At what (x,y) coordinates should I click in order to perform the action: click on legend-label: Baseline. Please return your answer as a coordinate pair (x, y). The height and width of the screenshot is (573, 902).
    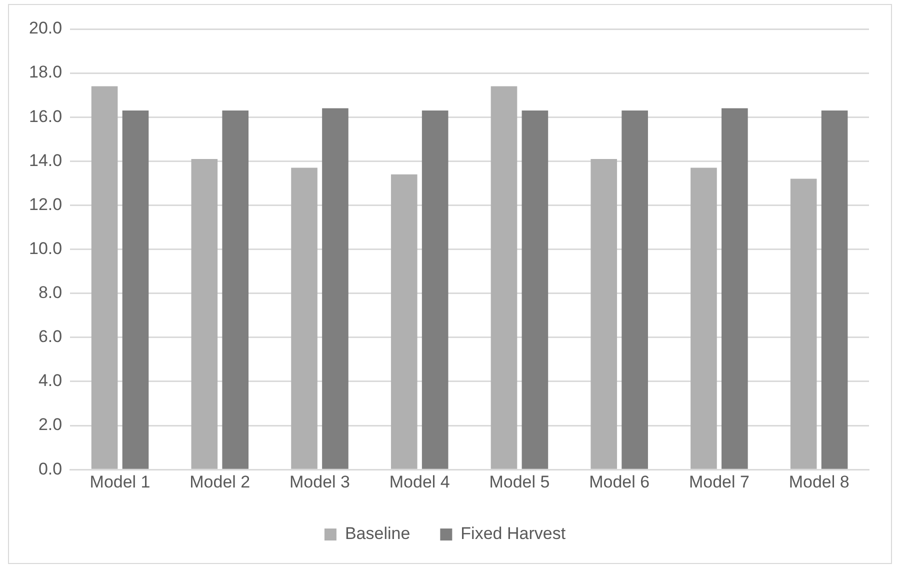
    Looking at the image, I should click on (377, 534).